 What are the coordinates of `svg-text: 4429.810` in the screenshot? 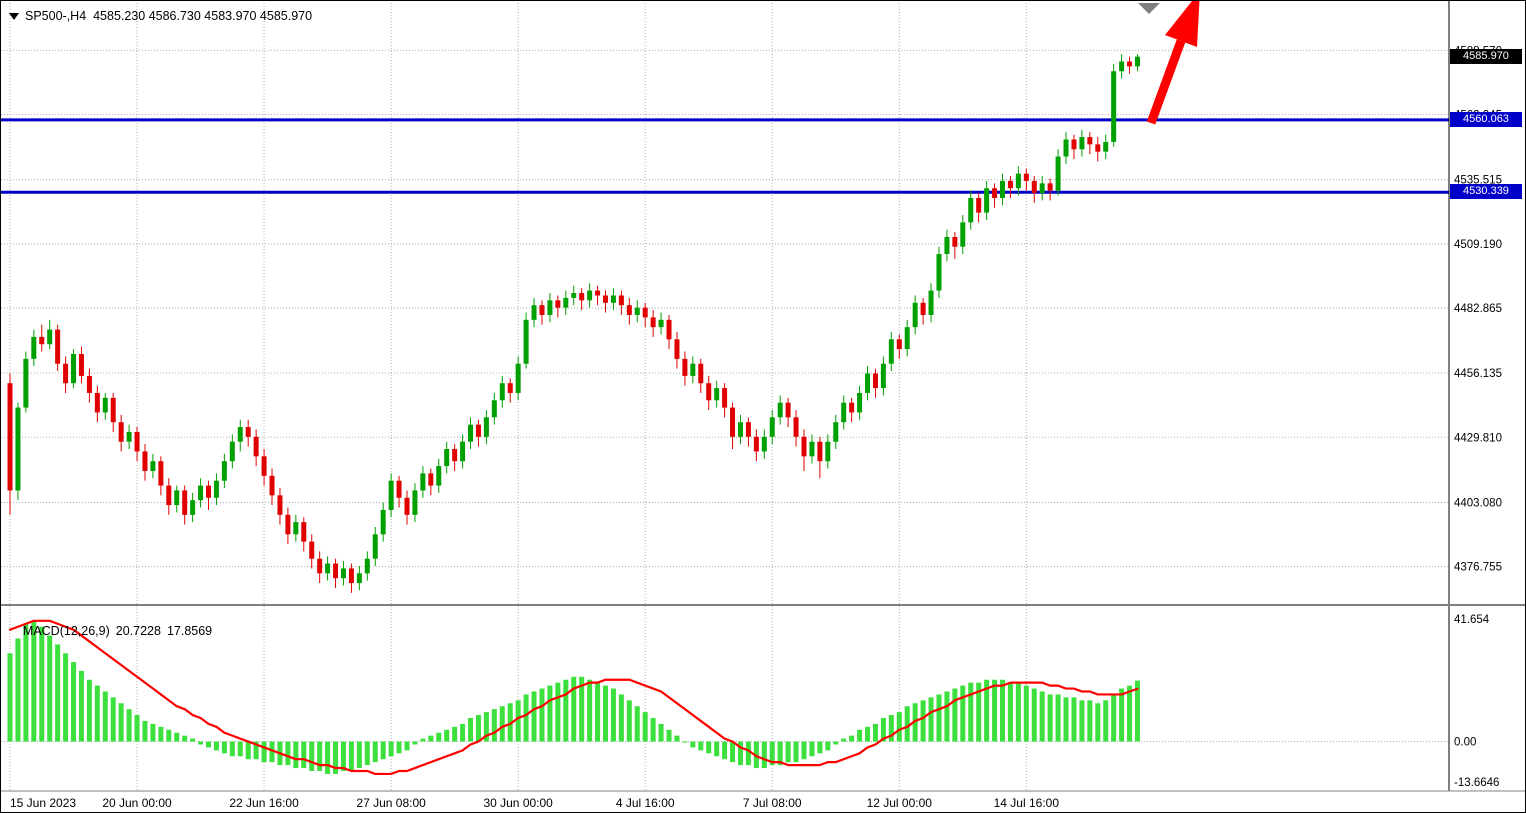 It's located at (1478, 438).